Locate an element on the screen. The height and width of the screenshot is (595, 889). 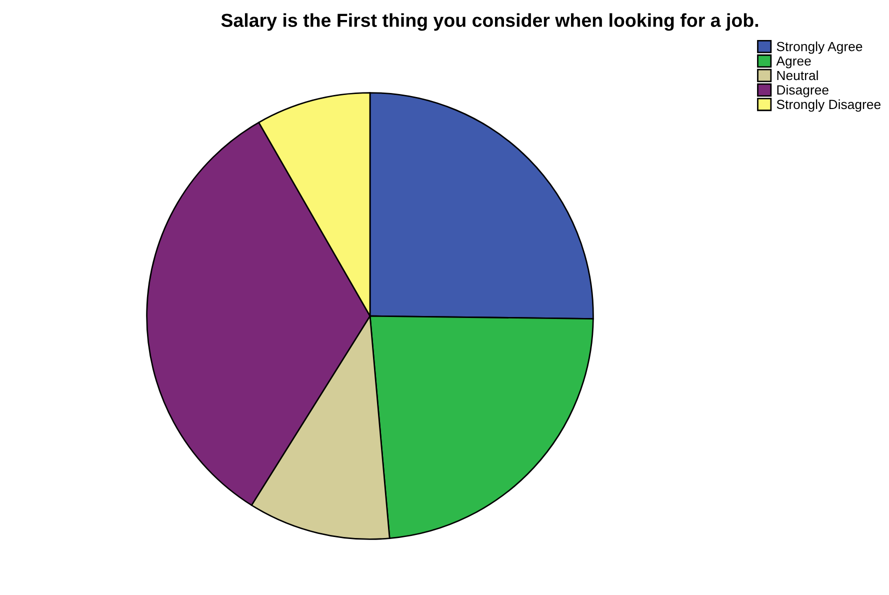
legend-label: Agree is located at coordinates (793, 62).